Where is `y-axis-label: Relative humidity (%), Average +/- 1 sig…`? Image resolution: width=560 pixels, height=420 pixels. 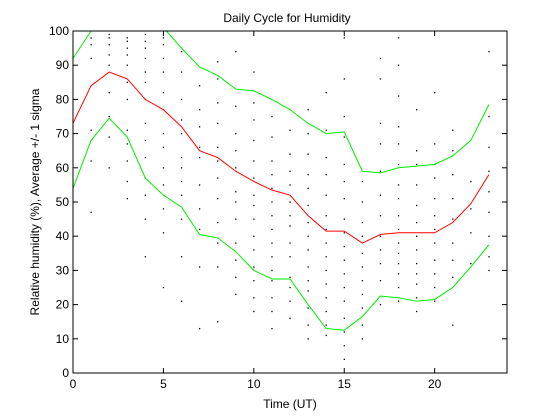
y-axis-label: Relative humidity (%), Average +/- 1 sig… is located at coordinates (35, 201).